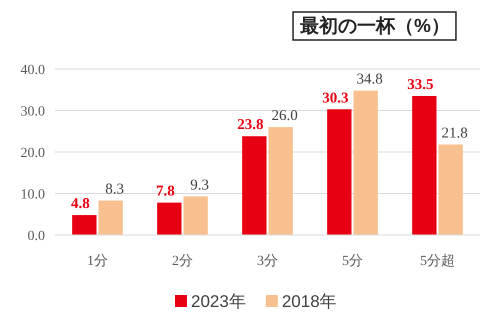 The image size is (487, 322). What do you see at coordinates (114, 190) in the screenshot?
I see `data-label: 8.3` at bounding box center [114, 190].